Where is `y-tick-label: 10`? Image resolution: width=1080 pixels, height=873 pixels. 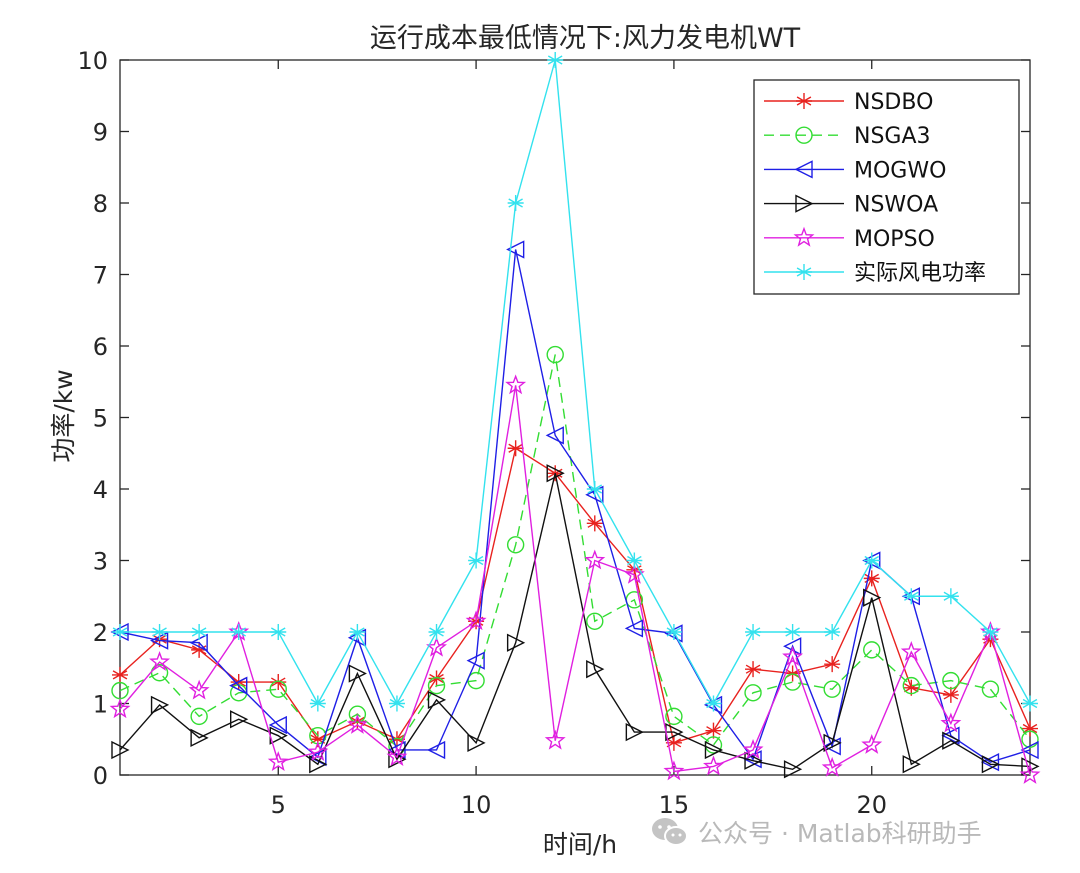 y-tick-label: 10 is located at coordinates (92, 61).